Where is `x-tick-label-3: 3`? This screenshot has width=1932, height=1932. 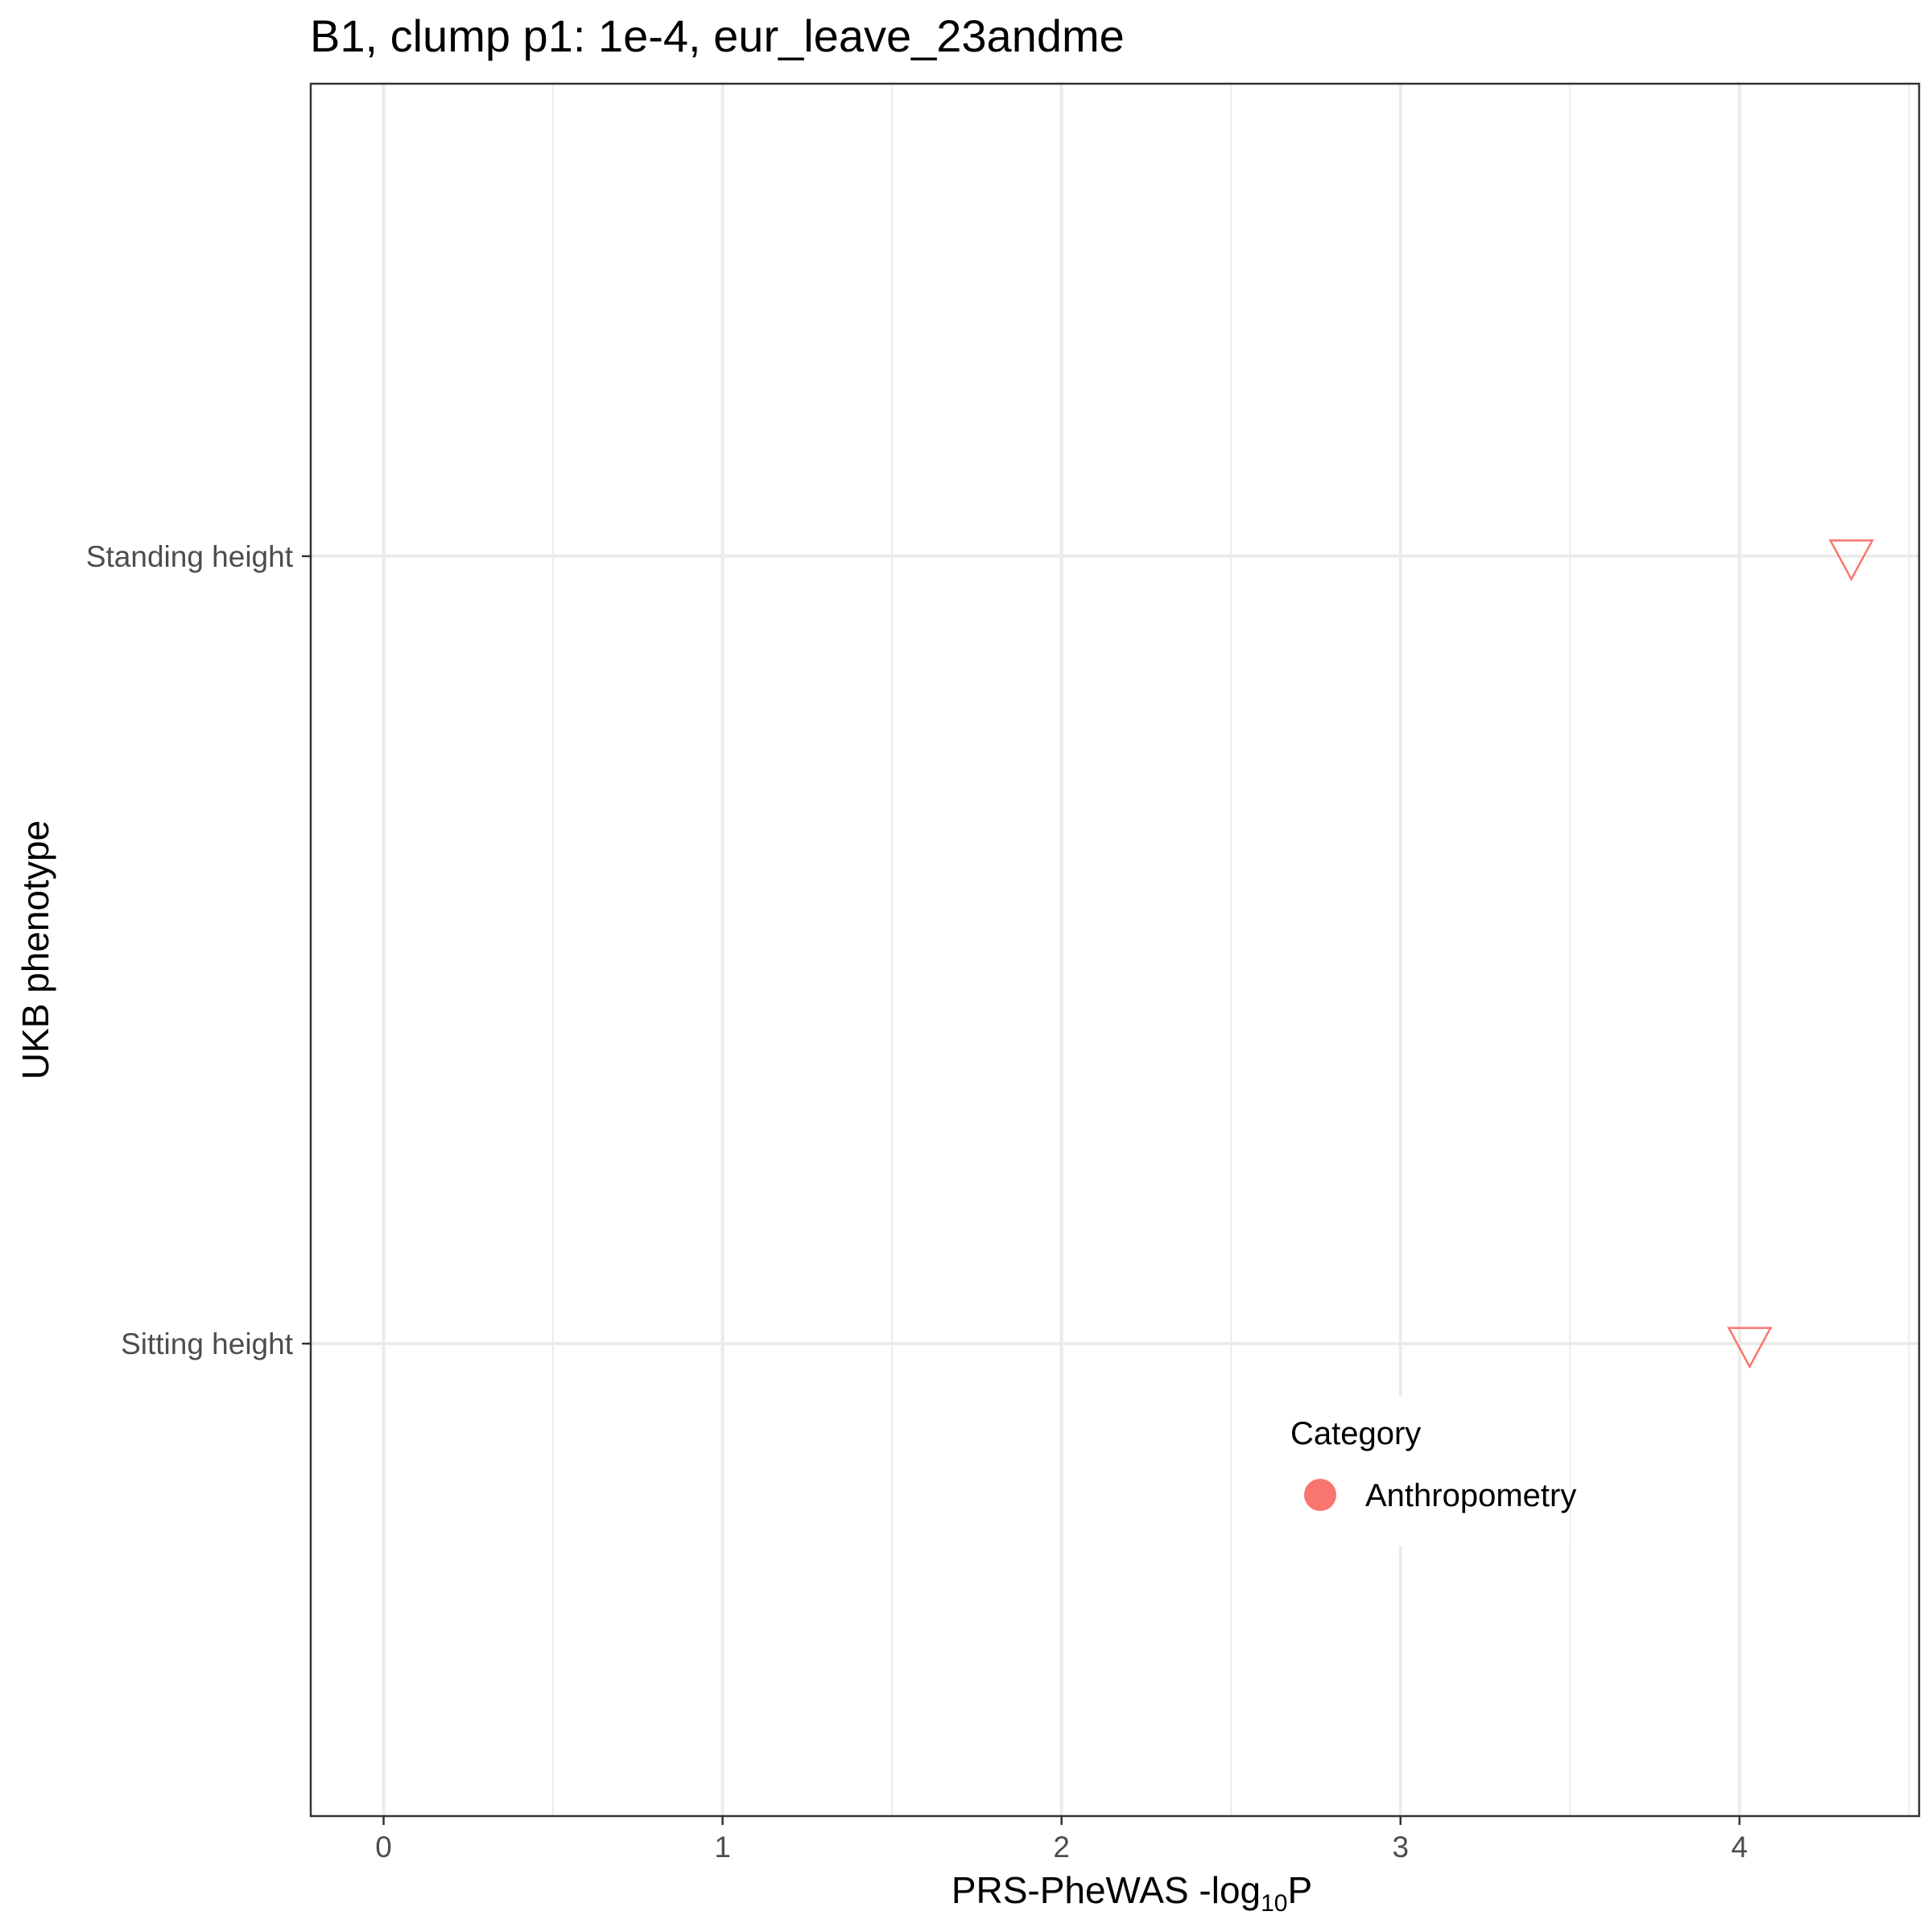 x-tick-label-3: 3 is located at coordinates (1400, 1848).